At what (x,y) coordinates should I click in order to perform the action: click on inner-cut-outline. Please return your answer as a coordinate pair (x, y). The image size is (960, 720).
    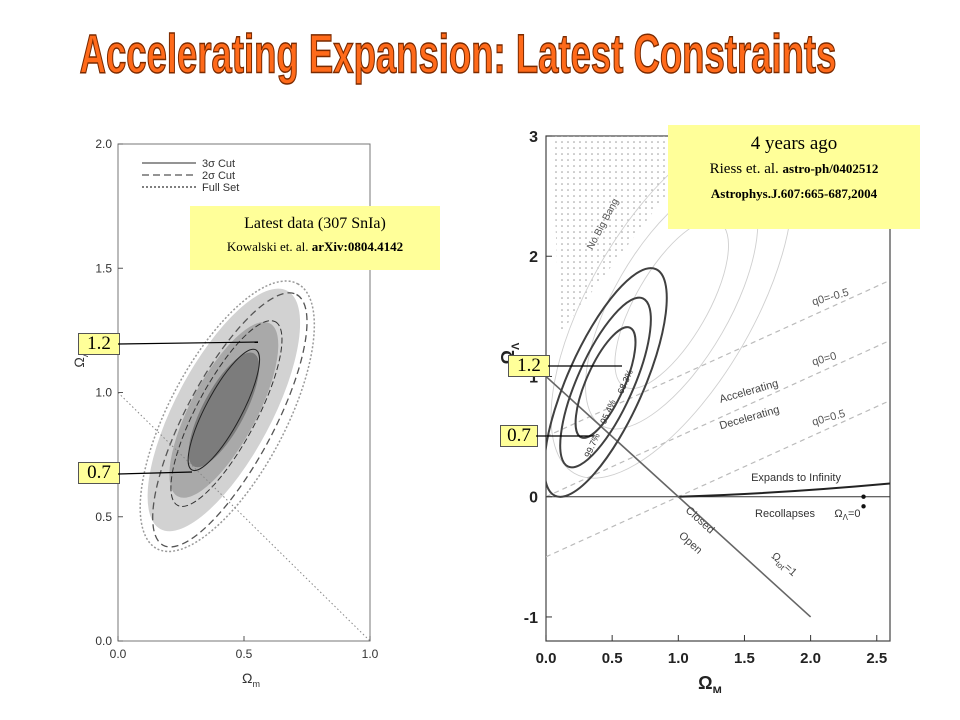
    Looking at the image, I should click on (224, 410).